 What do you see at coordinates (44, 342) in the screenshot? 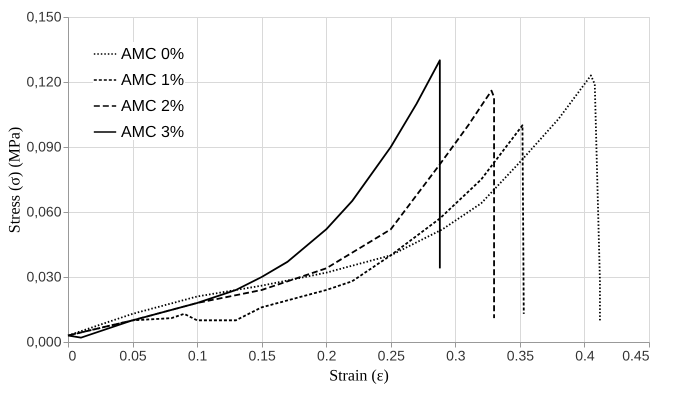
I see `y-tick-label: 0,000` at bounding box center [44, 342].